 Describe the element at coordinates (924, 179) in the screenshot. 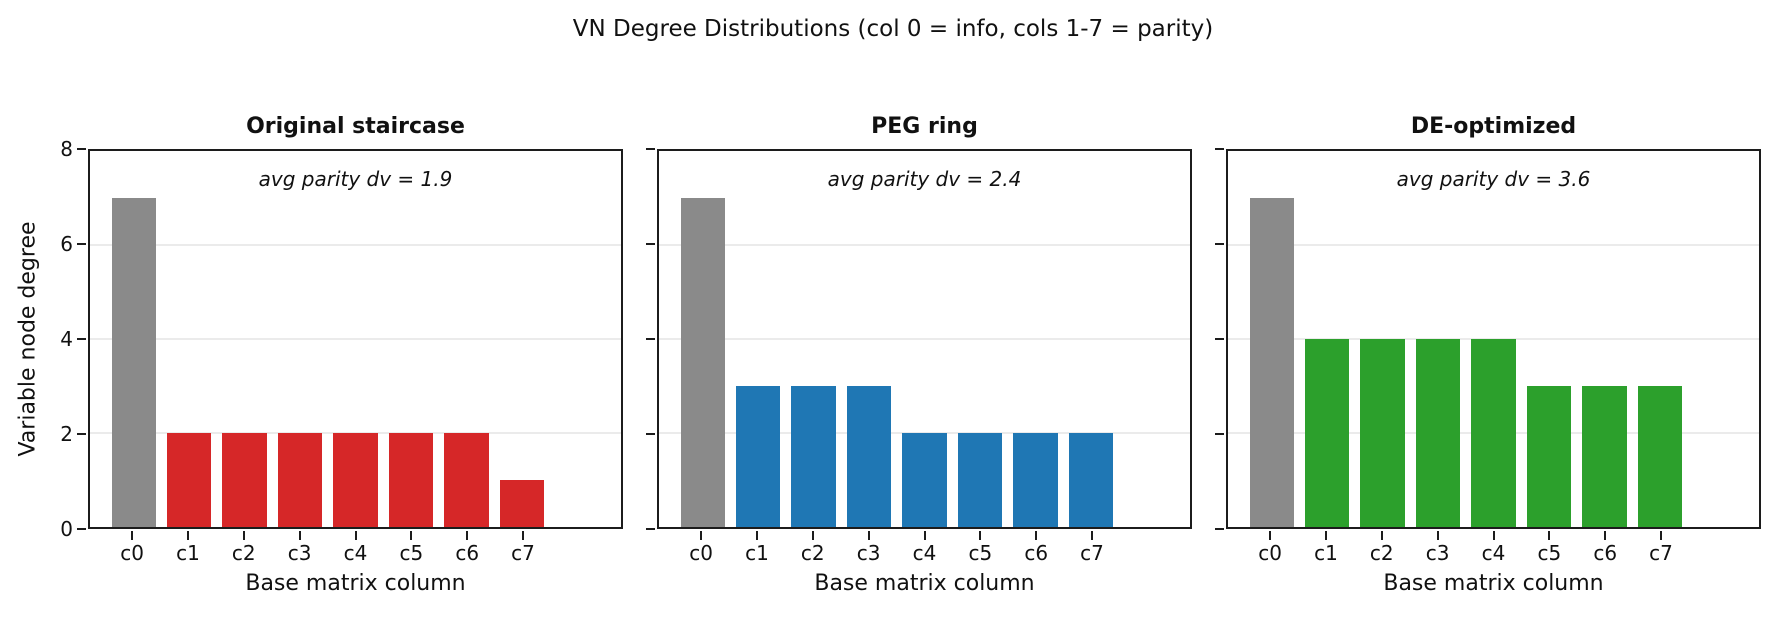

I see `annotation: avg parity dv = 2.4` at that location.